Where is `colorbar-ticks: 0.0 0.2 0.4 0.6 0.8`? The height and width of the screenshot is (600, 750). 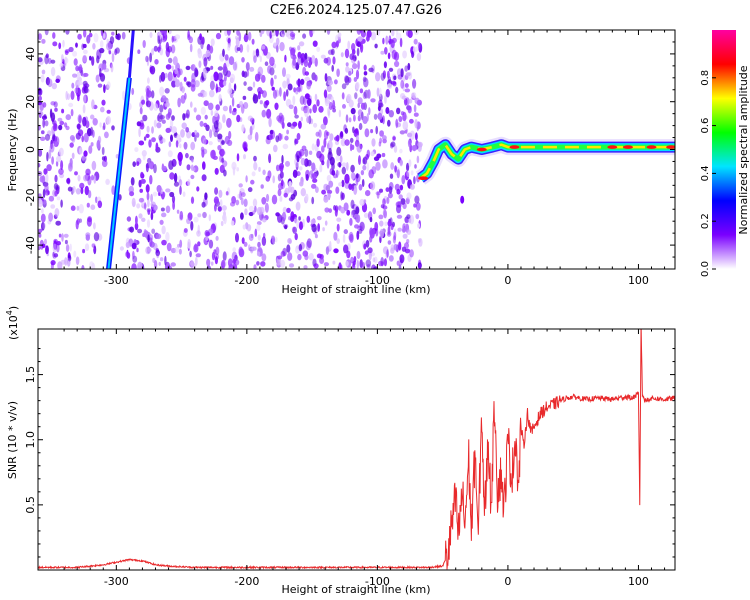 colorbar-ticks: 0.0 0.2 0.4 0.6 0.8 is located at coordinates (708, 173).